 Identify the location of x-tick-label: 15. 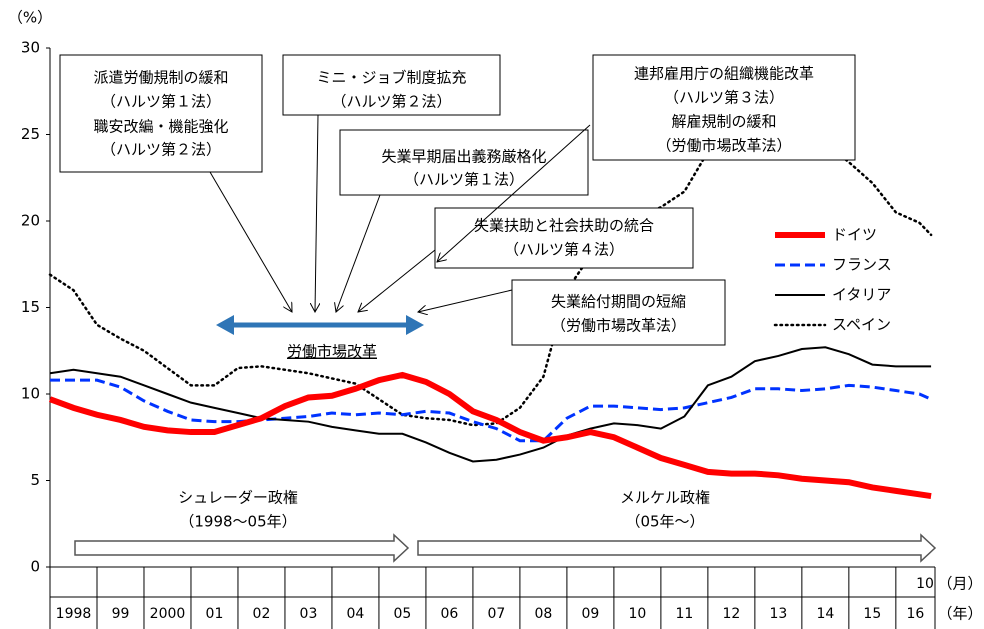
(872, 614).